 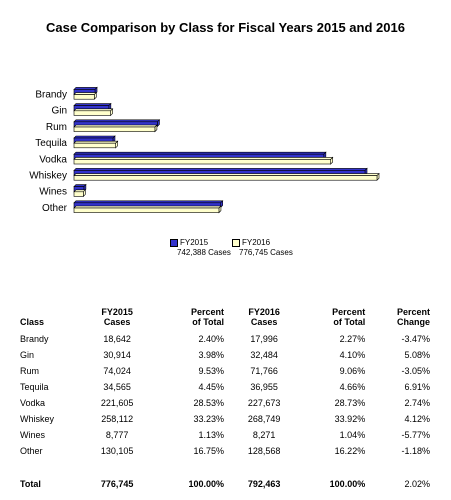 I want to click on bar-fy2016-whiskey, so click(x=226, y=176).